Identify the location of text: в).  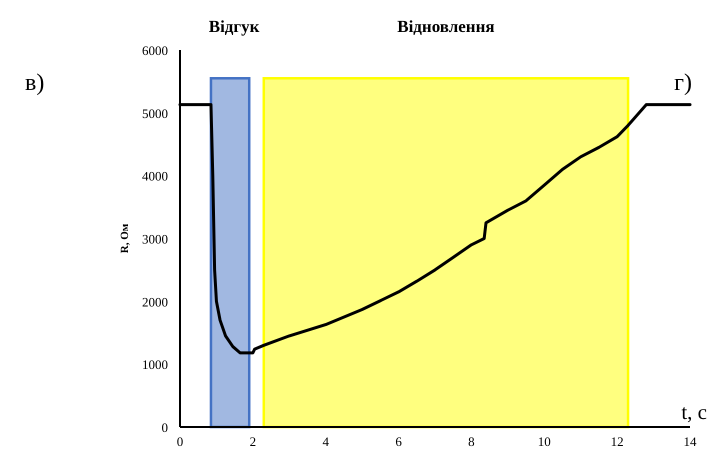
(34, 83).